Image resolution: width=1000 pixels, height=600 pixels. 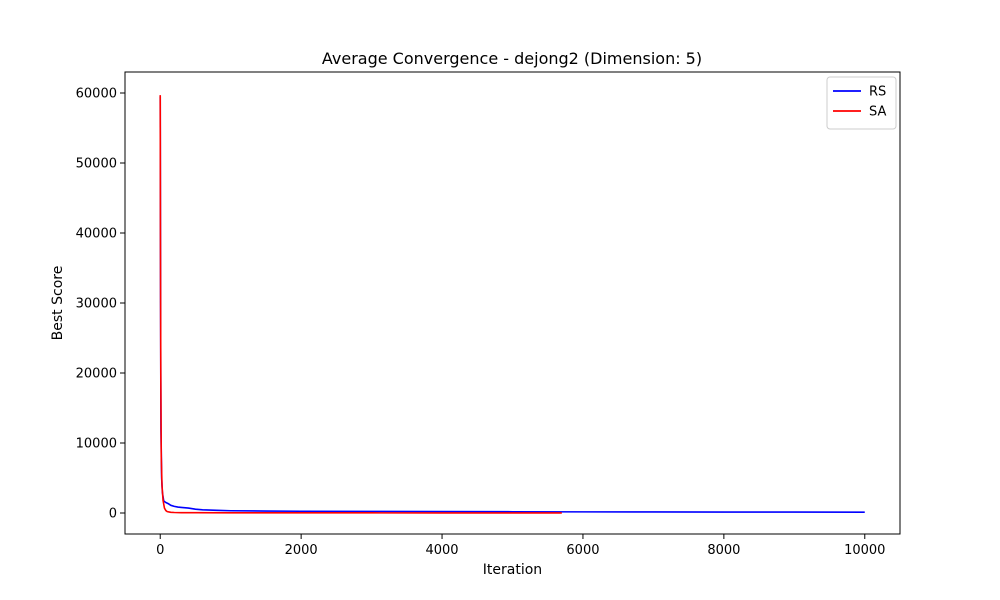 I want to click on y-tick-label-2: 20000, so click(x=96, y=374).